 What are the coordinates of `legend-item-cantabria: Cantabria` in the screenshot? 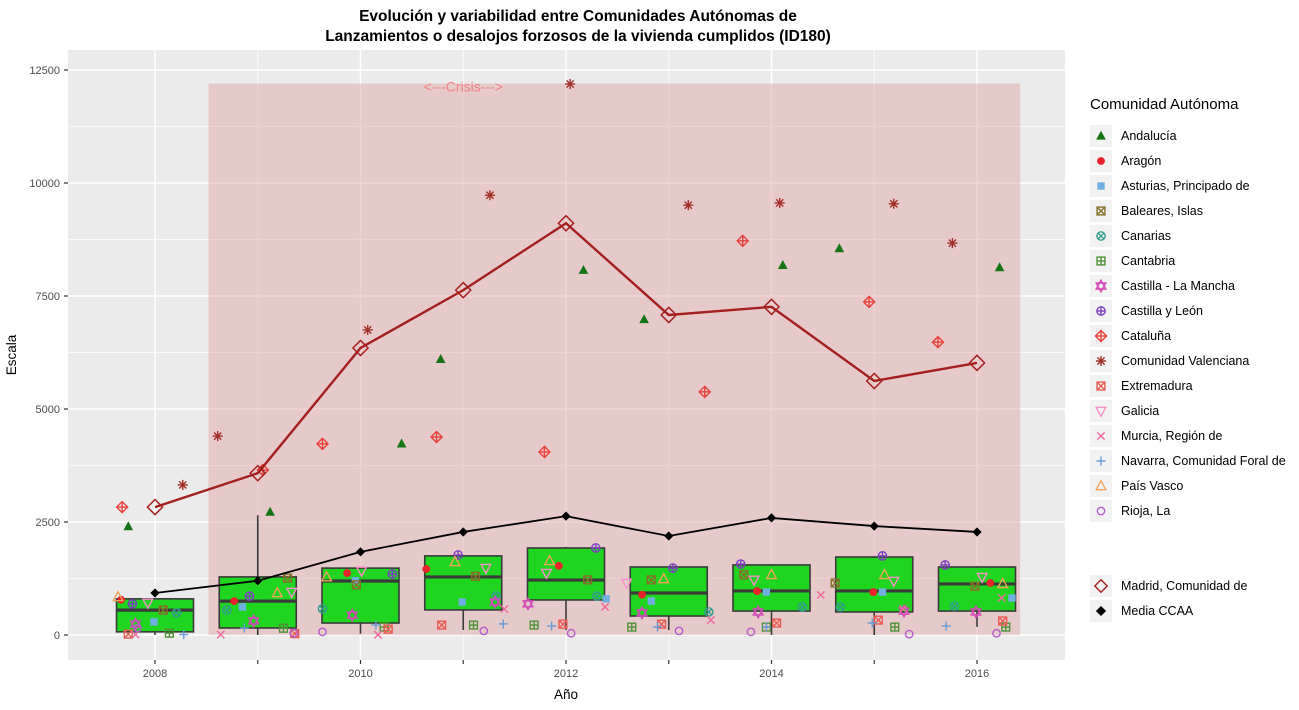 It's located at (1193, 260).